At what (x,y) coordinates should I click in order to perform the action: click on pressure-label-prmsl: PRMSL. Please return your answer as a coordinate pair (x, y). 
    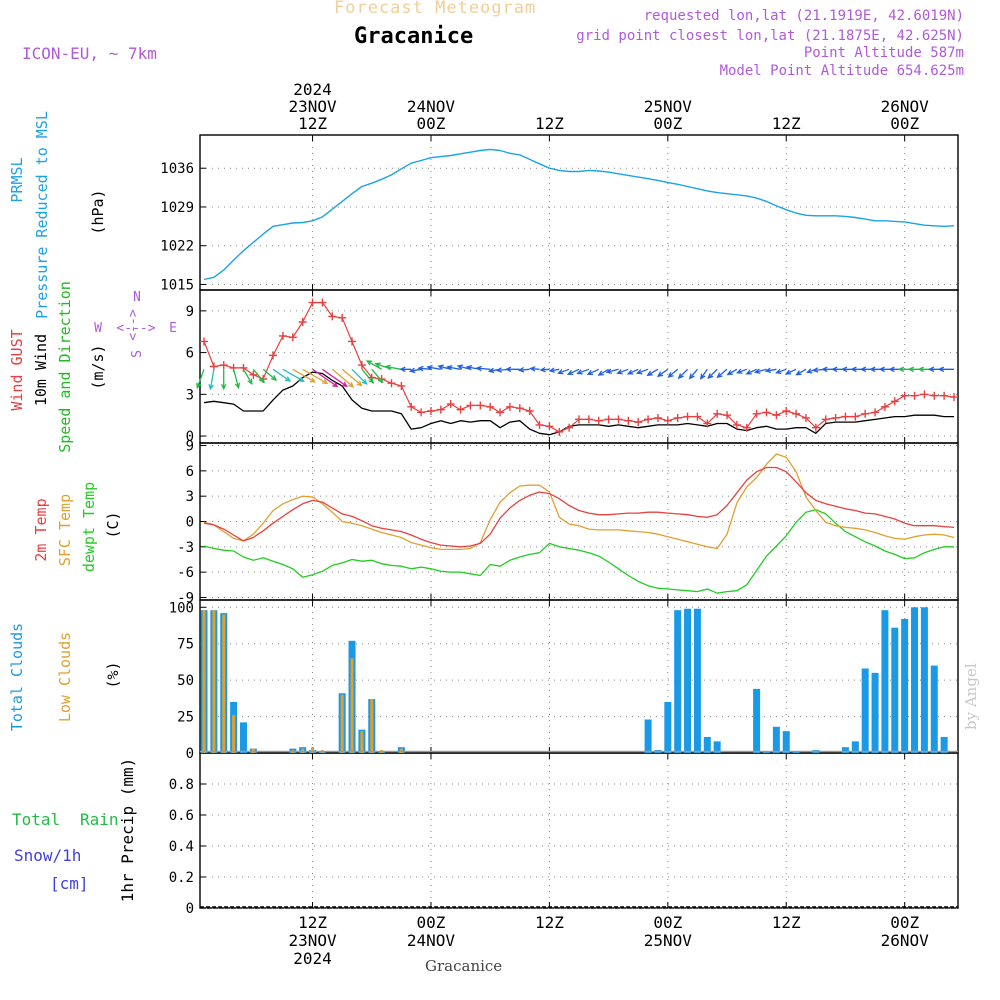
    Looking at the image, I should click on (17, 179).